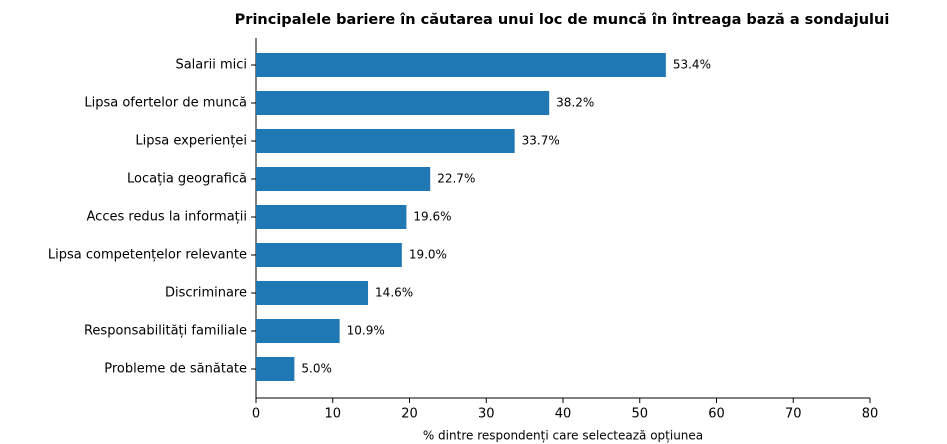  What do you see at coordinates (332, 414) in the screenshot?
I see `x-tick-label: 10` at bounding box center [332, 414].